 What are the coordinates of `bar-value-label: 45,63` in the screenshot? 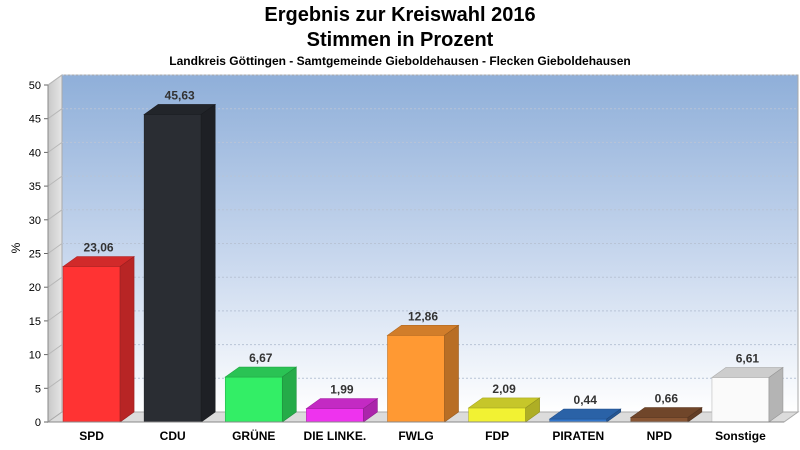 It's located at (180, 95).